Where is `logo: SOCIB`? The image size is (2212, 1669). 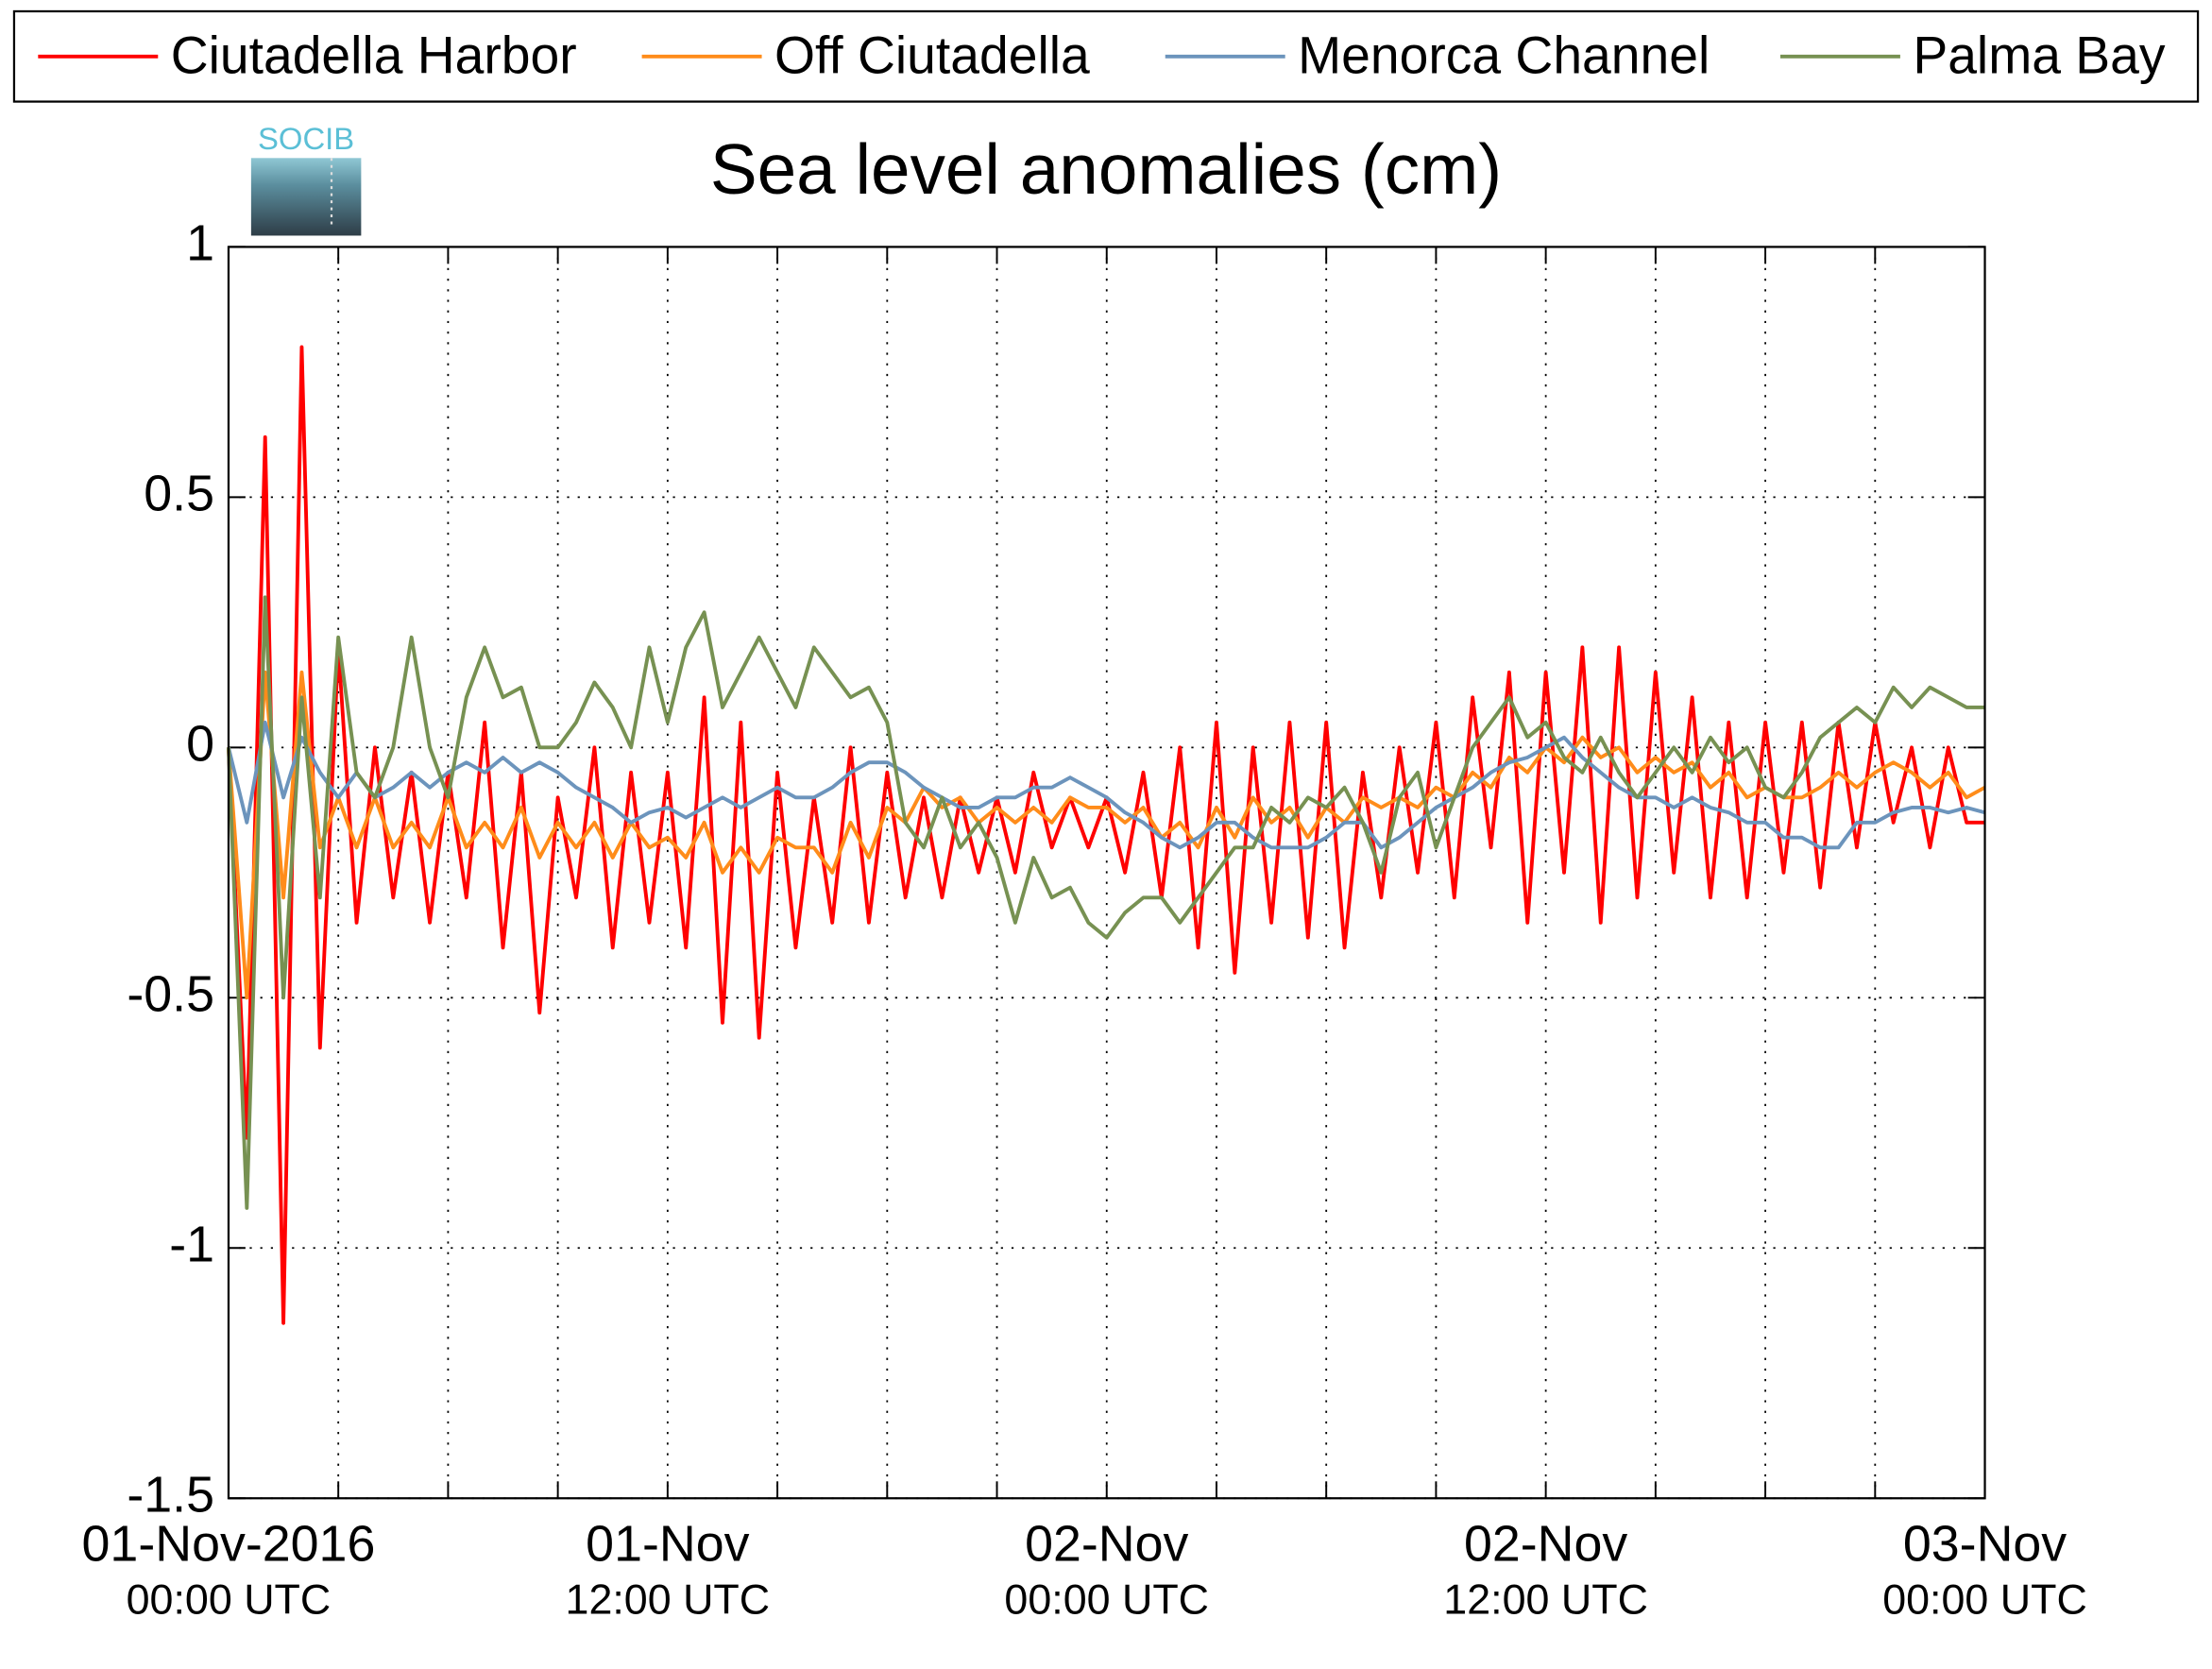 logo: SOCIB is located at coordinates (306, 178).